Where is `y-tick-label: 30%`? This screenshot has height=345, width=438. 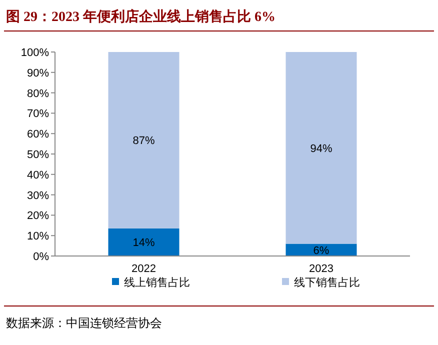
y-tick-label: 30% is located at coordinates (38, 196).